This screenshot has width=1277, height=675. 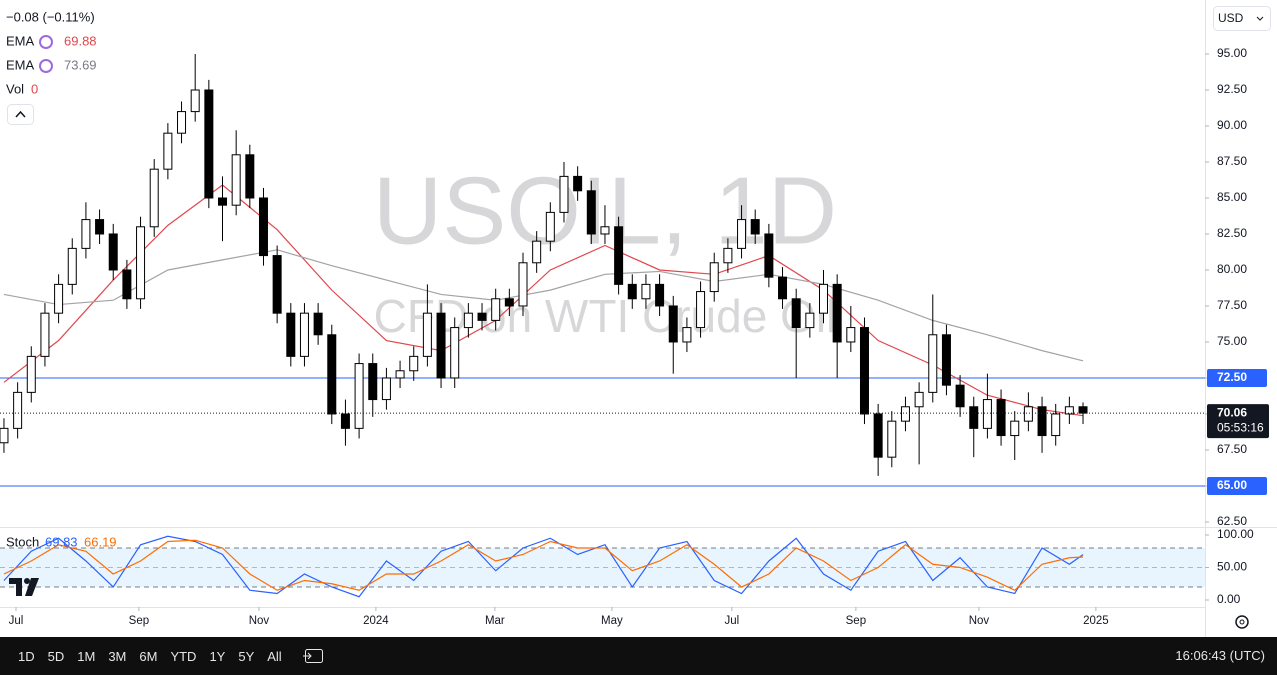 I want to click on y-tick-label: 95.00, so click(x=1232, y=53).